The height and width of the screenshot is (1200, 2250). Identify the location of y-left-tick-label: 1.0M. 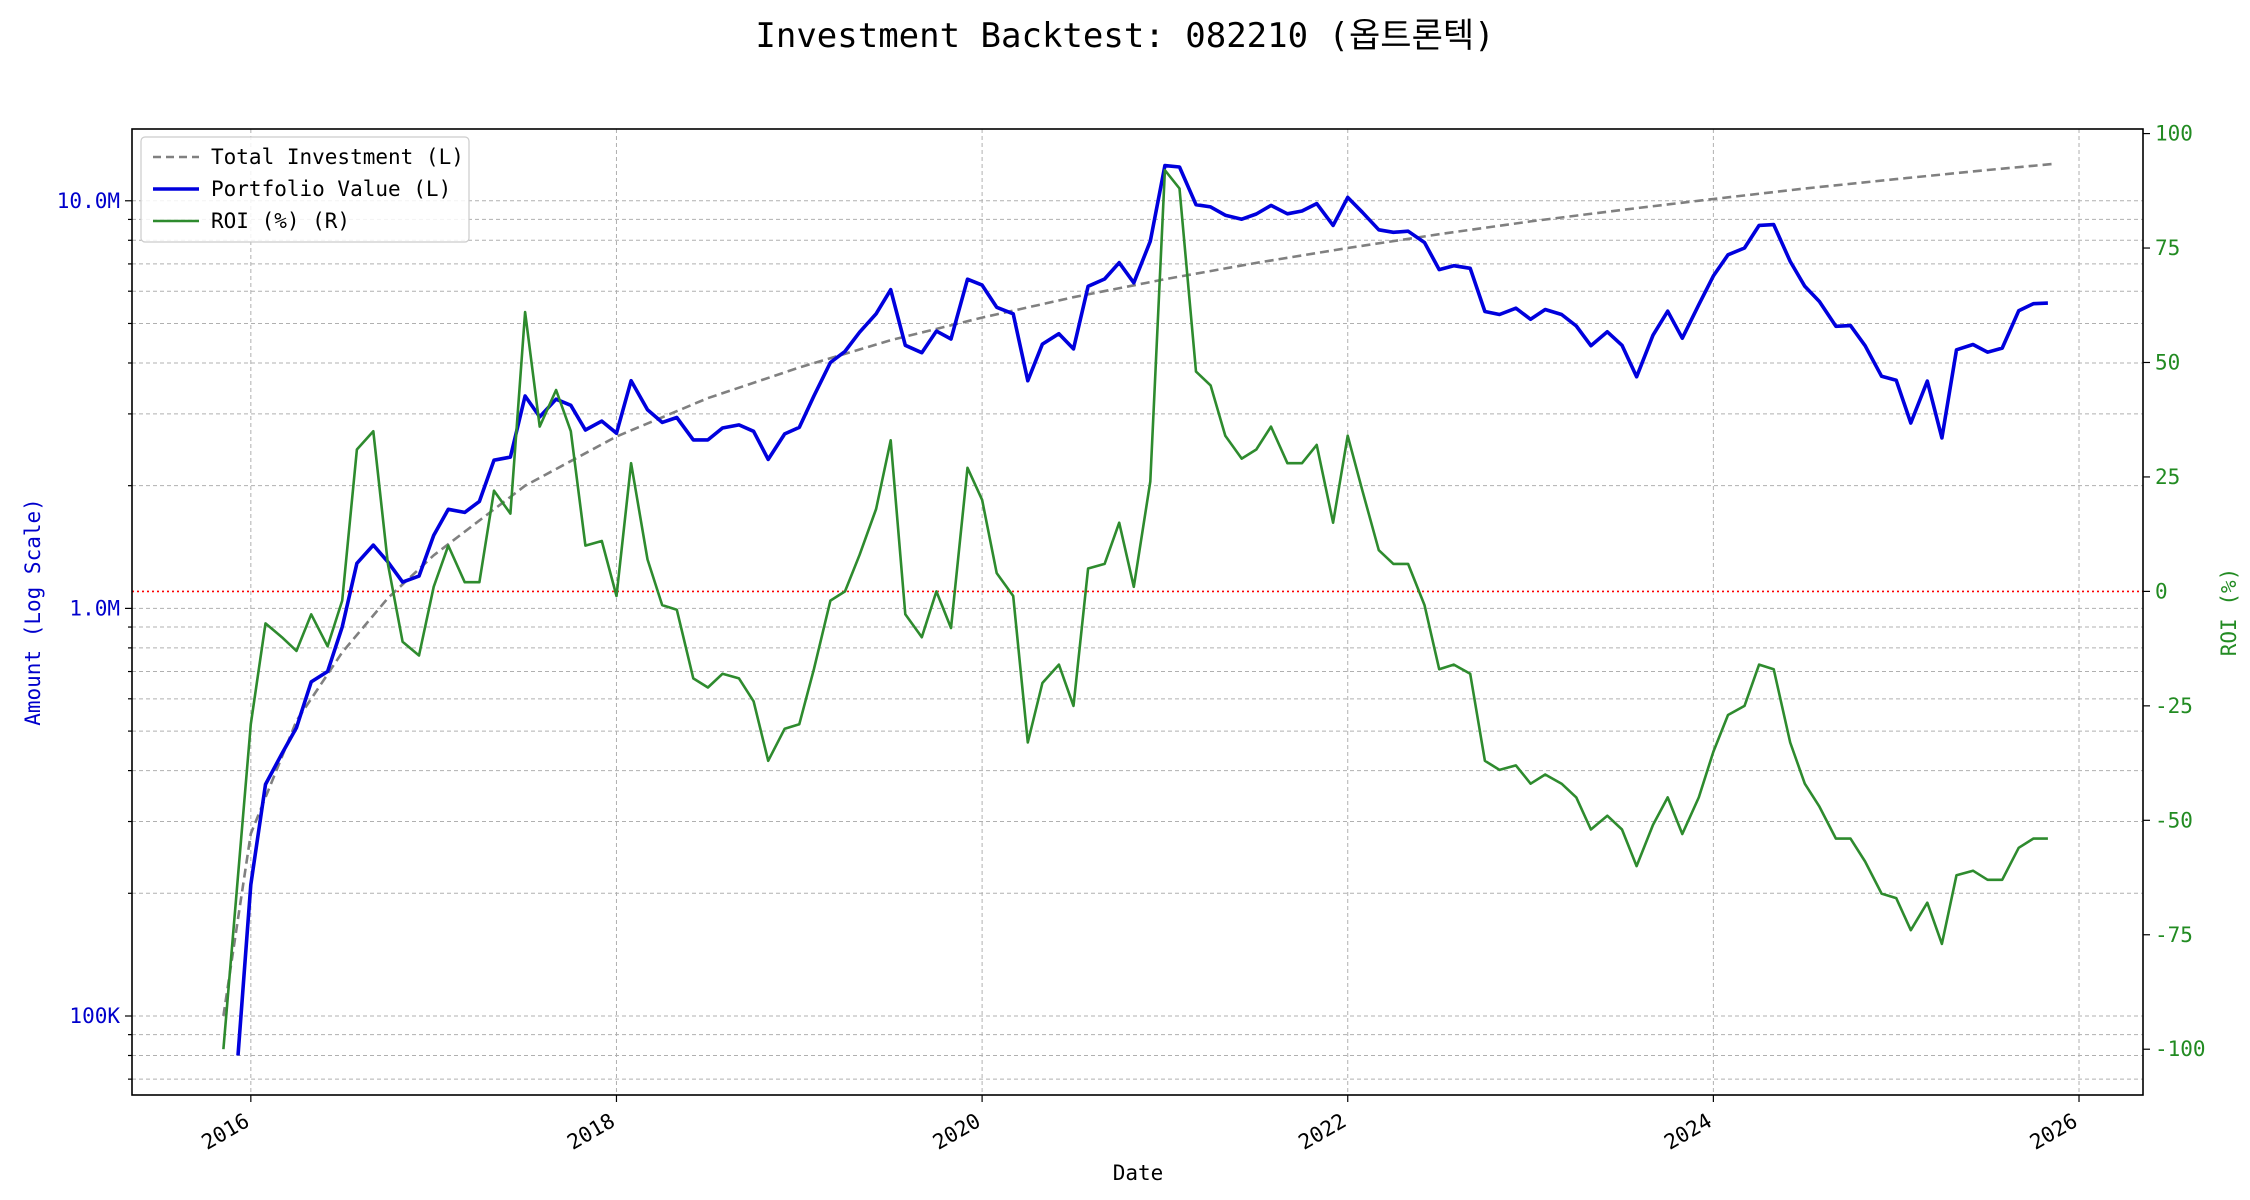
(94, 608).